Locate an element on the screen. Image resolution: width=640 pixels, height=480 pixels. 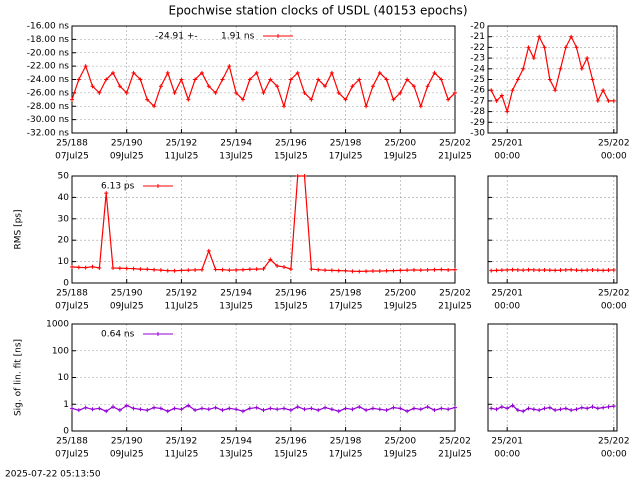
x-tick-sublabel: 17Jul25 is located at coordinates (346, 455).